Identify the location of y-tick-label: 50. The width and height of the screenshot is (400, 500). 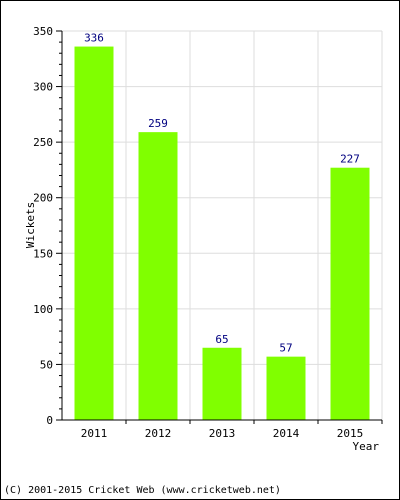
(46, 364).